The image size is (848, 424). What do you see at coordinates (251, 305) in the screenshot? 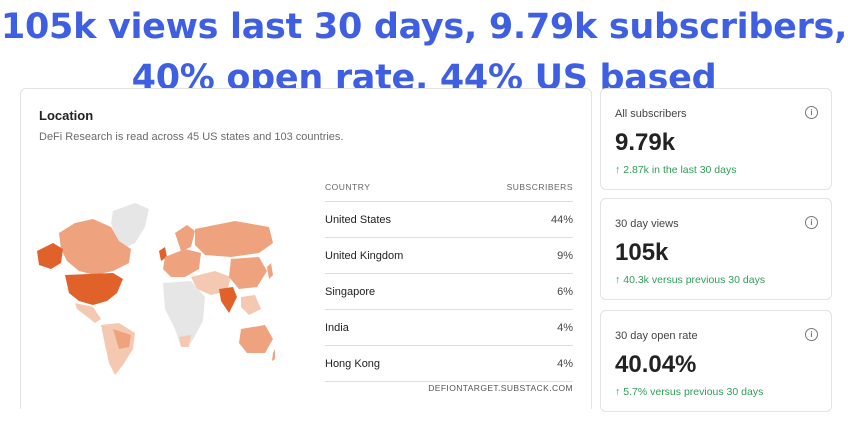
I see `map-southeast-asia` at bounding box center [251, 305].